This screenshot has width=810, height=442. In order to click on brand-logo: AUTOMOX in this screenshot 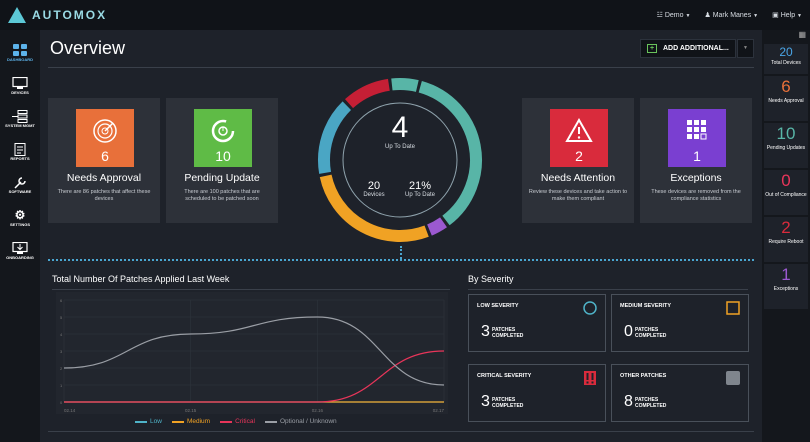, I will do `click(57, 15)`.